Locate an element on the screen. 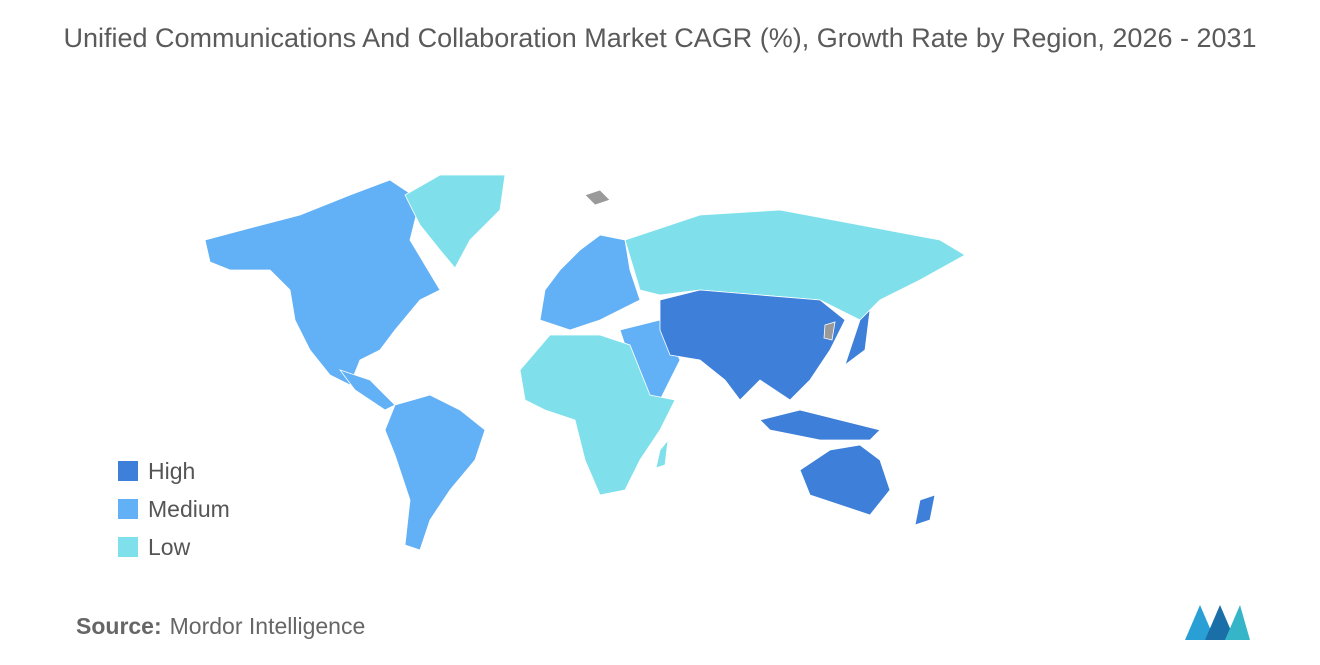 The width and height of the screenshot is (1320, 665). australia is located at coordinates (845, 480).